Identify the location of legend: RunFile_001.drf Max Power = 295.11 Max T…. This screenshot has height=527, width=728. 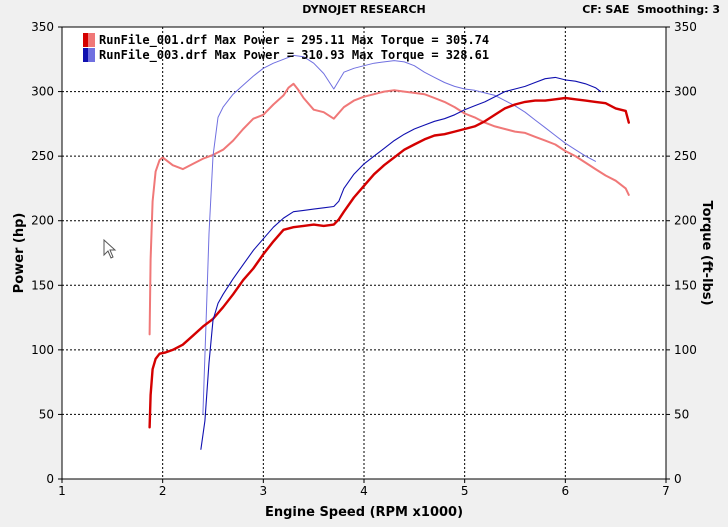
(286, 48).